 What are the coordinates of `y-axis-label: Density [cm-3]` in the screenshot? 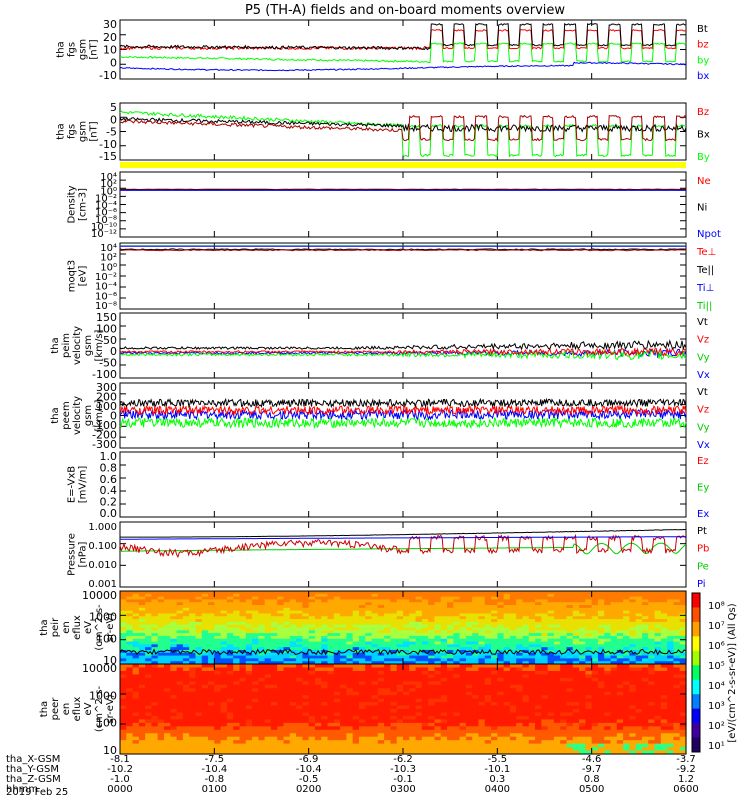 It's located at (78, 204).